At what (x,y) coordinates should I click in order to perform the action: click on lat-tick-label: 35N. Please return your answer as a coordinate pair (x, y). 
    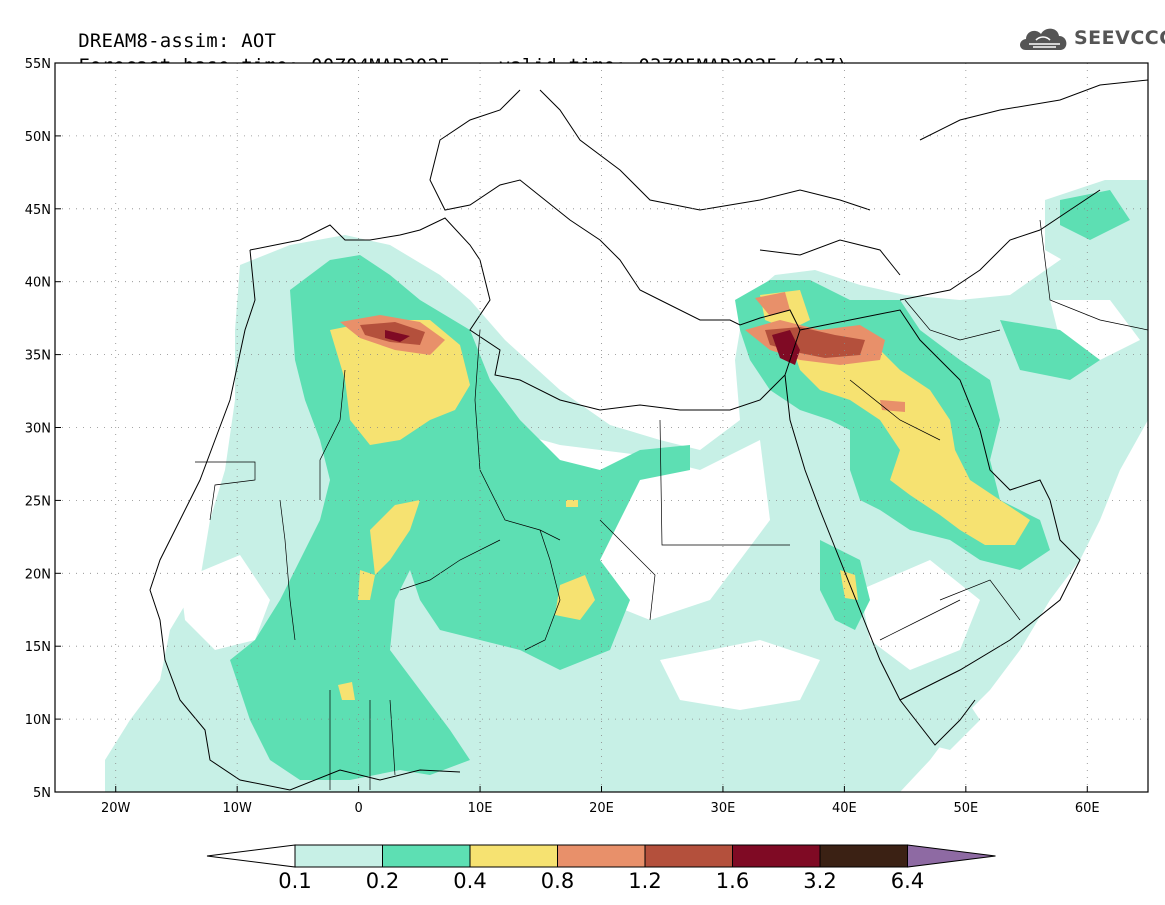
    Looking at the image, I should click on (38, 356).